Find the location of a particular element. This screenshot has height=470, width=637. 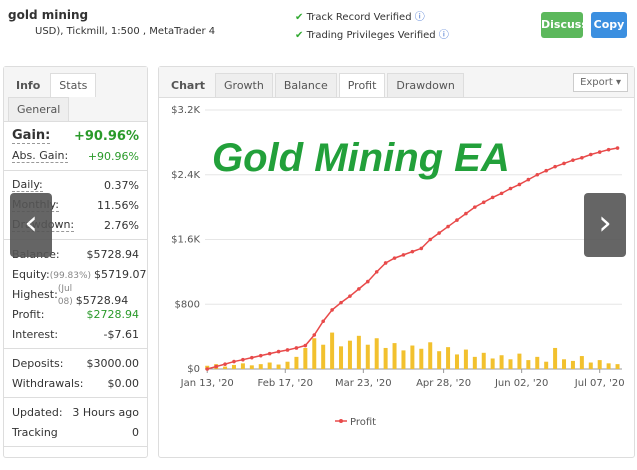

export-text: Export is located at coordinates (596, 82).